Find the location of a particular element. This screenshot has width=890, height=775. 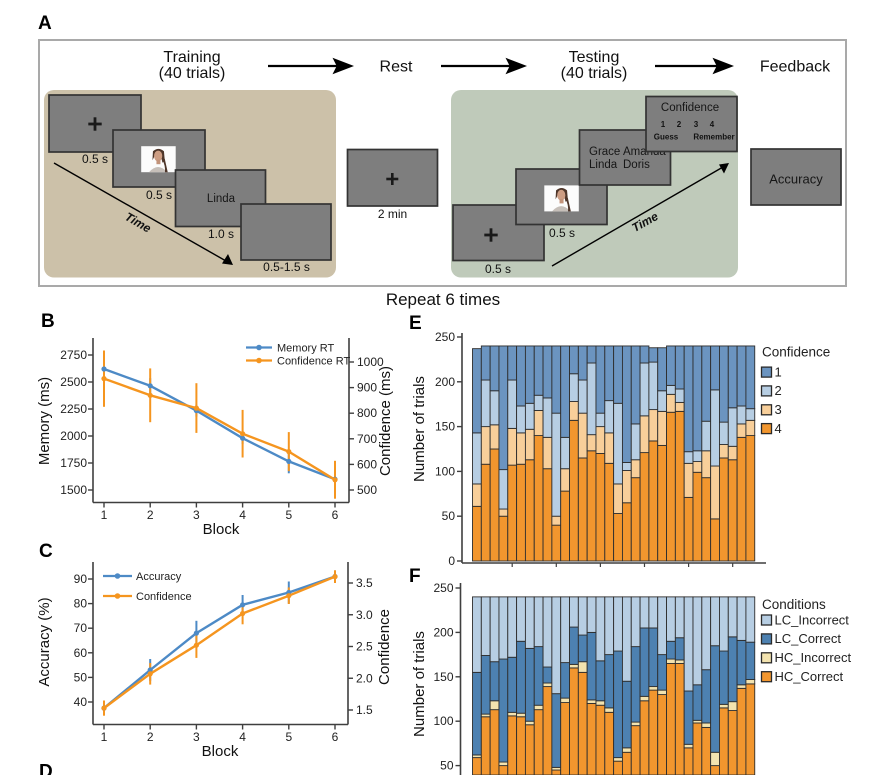

svg-text: 70 is located at coordinates (81, 628).